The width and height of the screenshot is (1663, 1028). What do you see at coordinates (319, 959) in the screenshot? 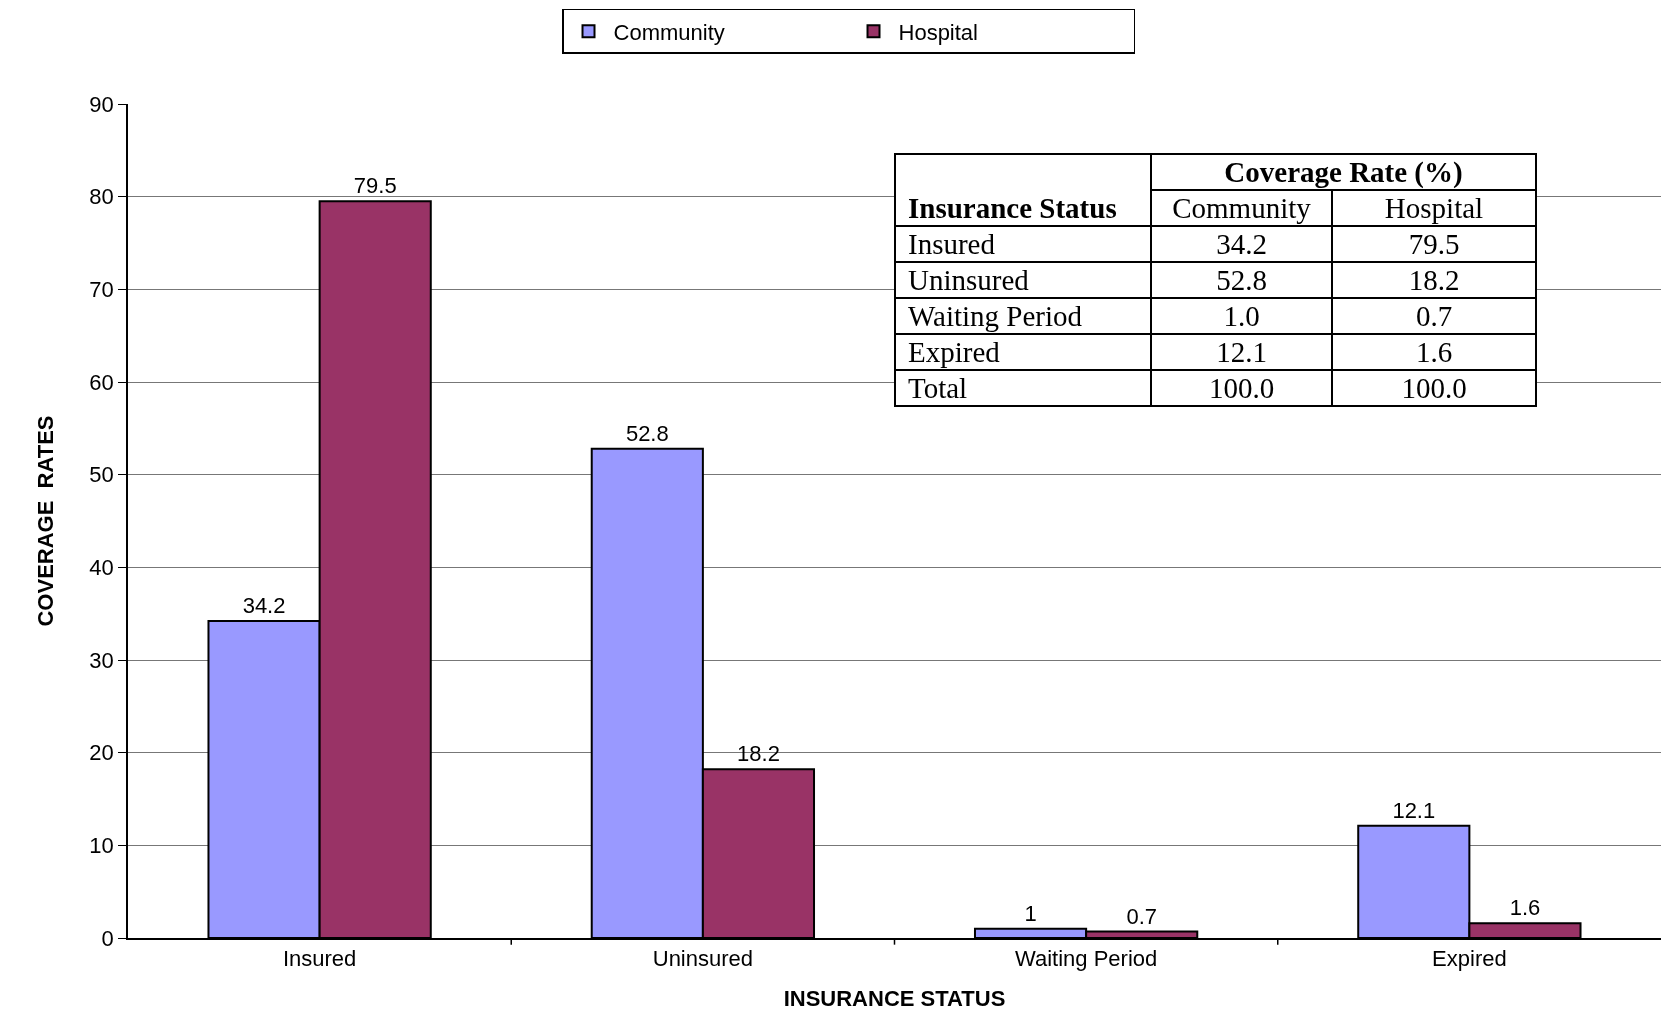
I see `x-tick-label: Insured` at bounding box center [319, 959].